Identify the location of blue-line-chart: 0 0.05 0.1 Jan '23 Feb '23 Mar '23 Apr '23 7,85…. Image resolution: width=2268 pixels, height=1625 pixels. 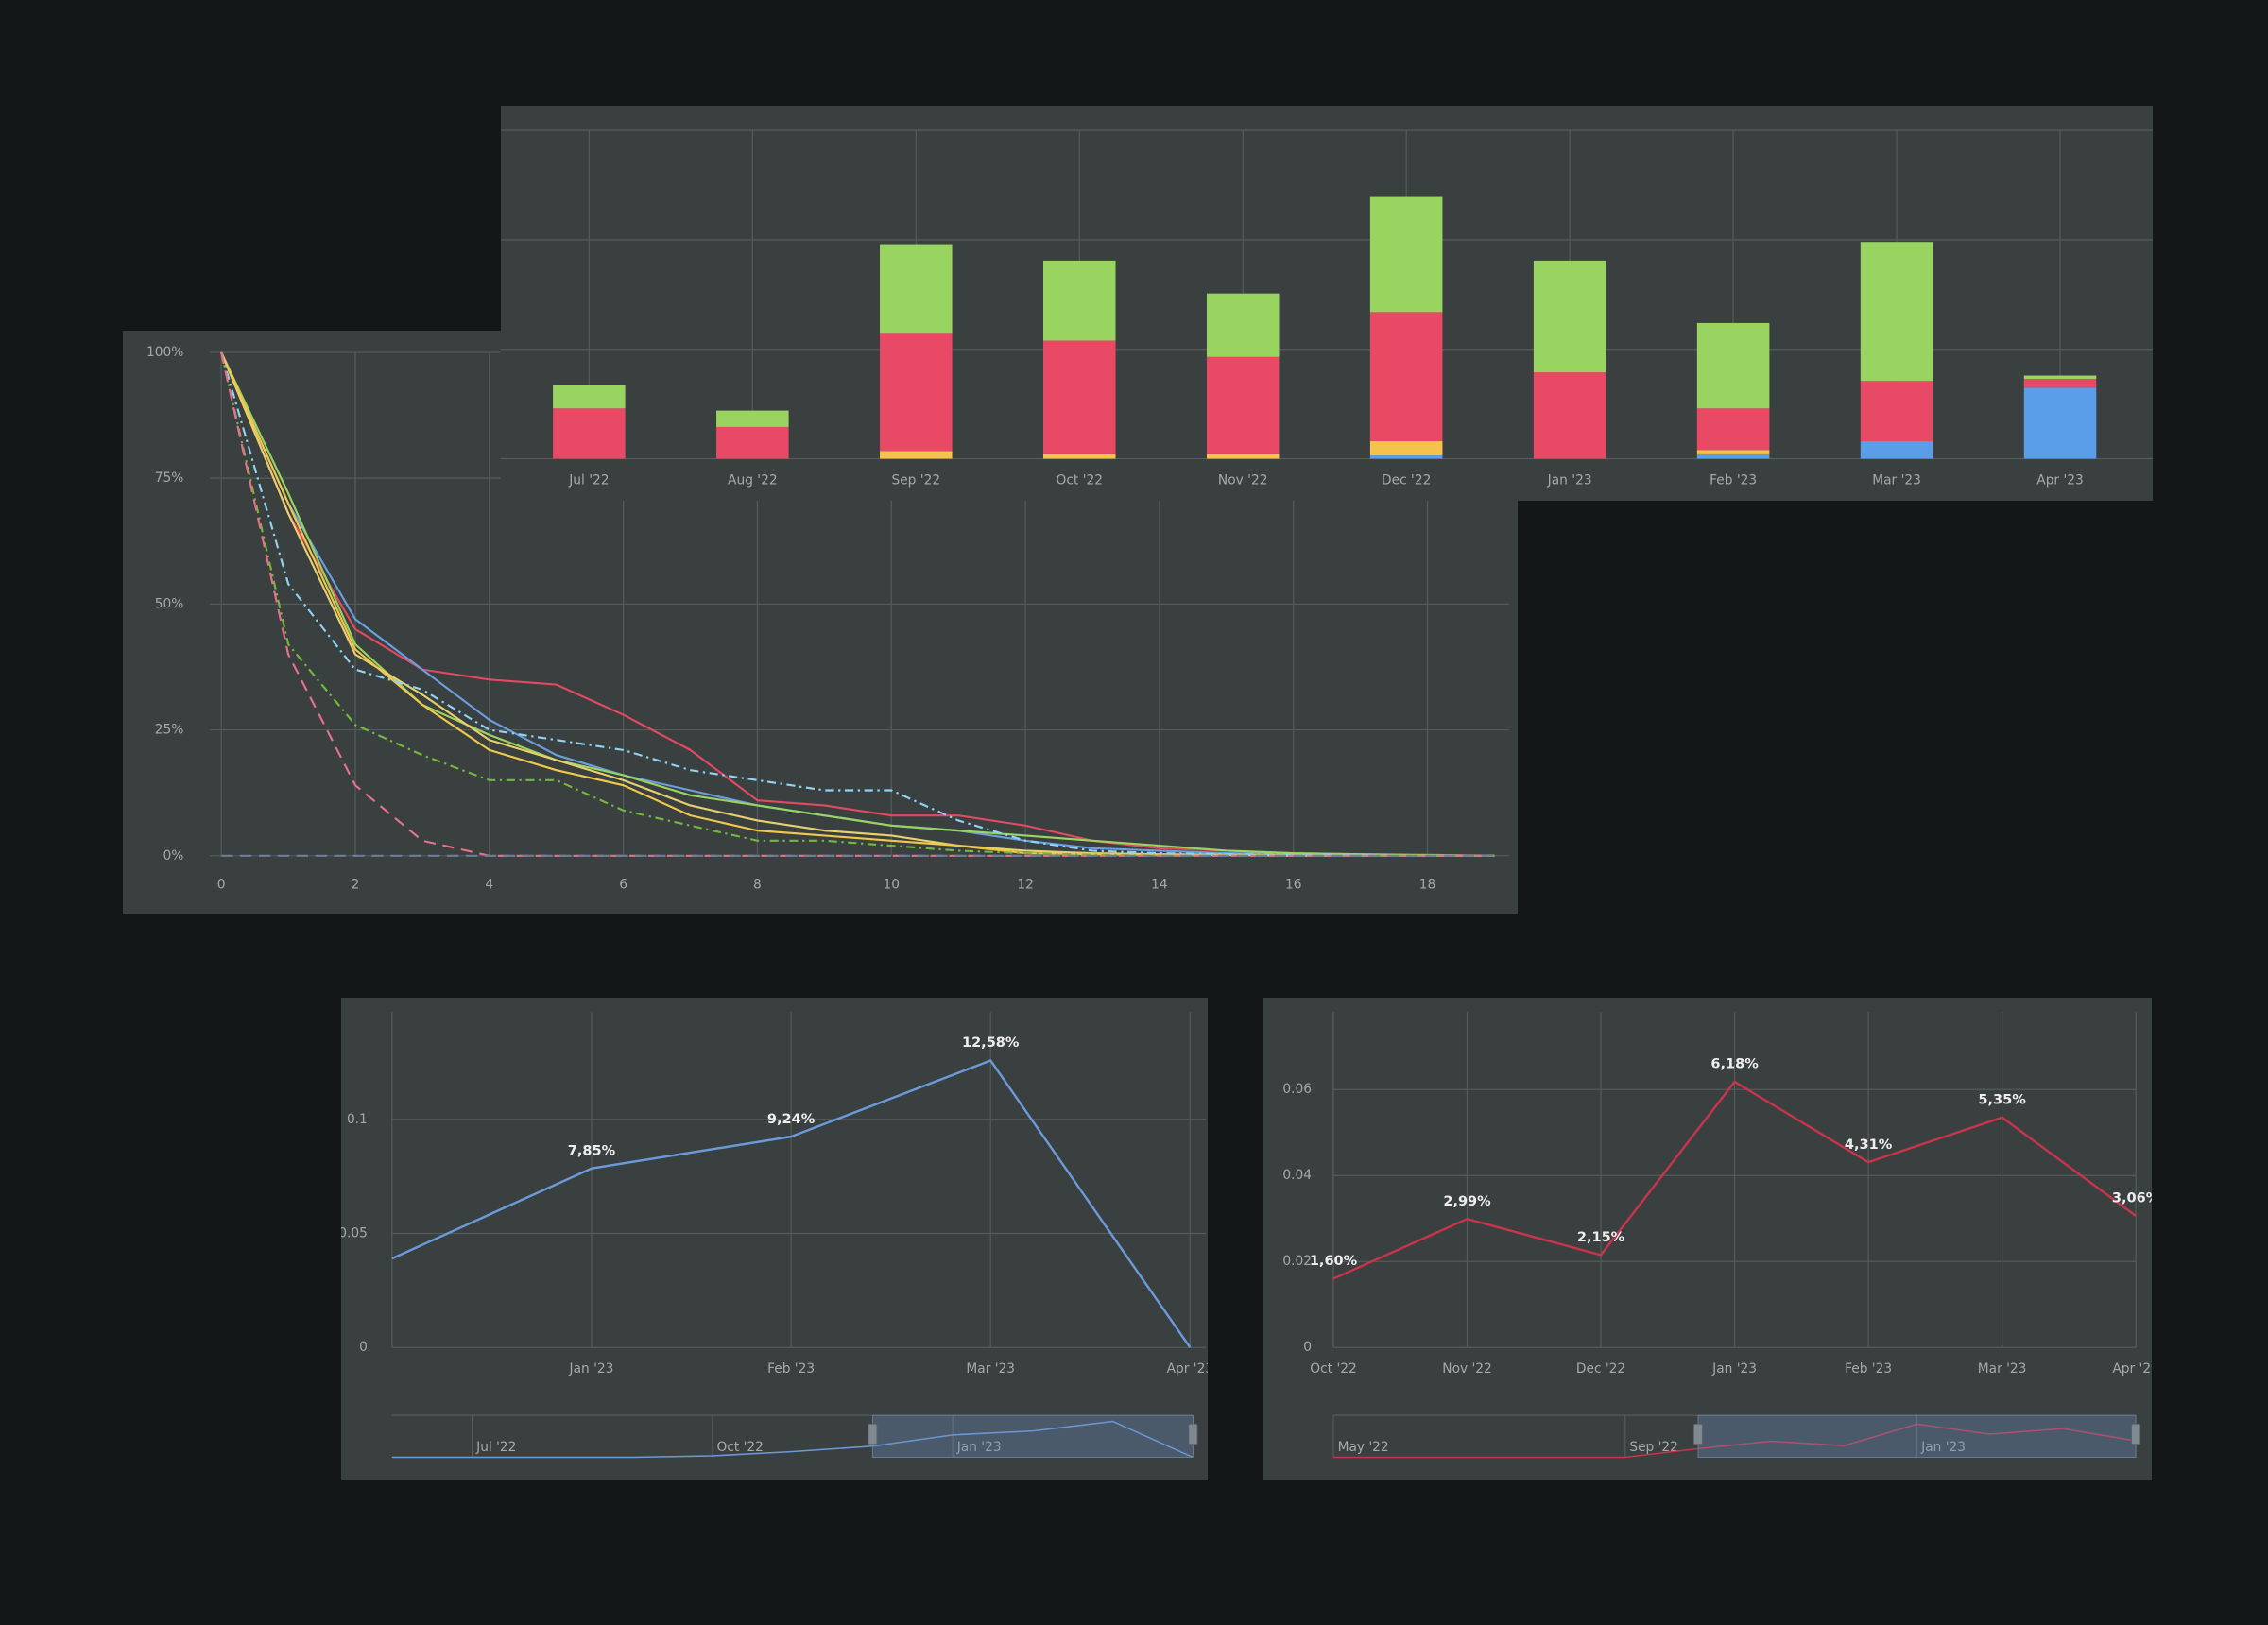
(774, 1239).